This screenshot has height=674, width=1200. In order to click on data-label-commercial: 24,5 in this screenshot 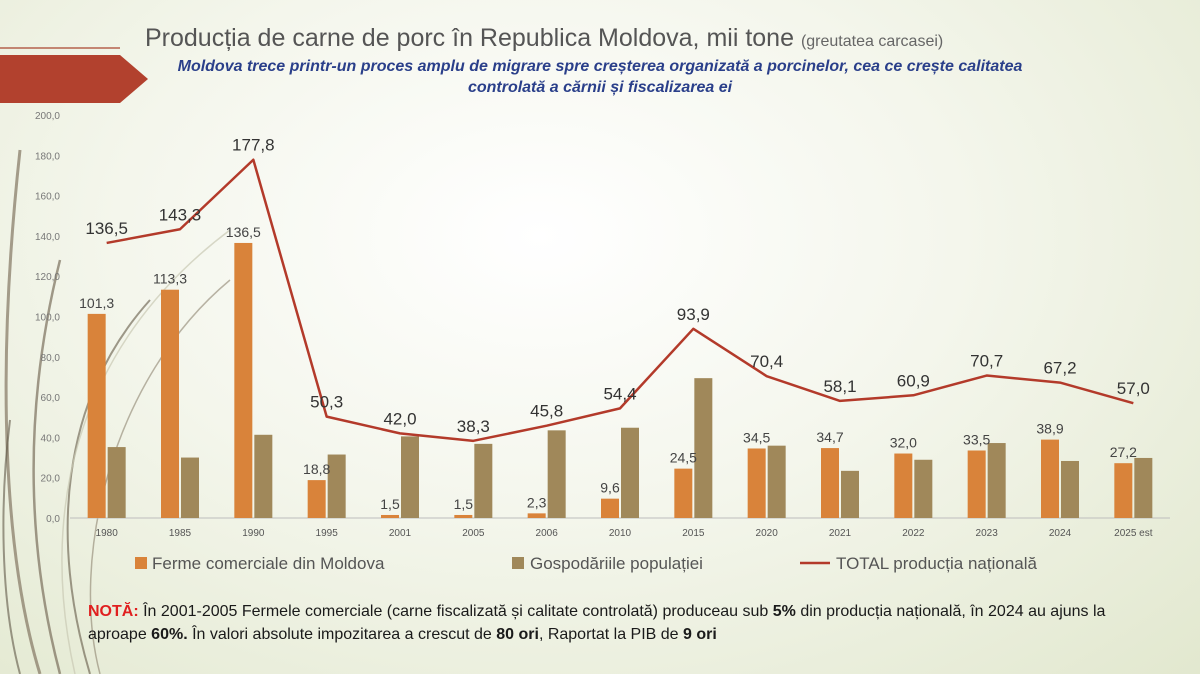, I will do `click(683, 458)`.